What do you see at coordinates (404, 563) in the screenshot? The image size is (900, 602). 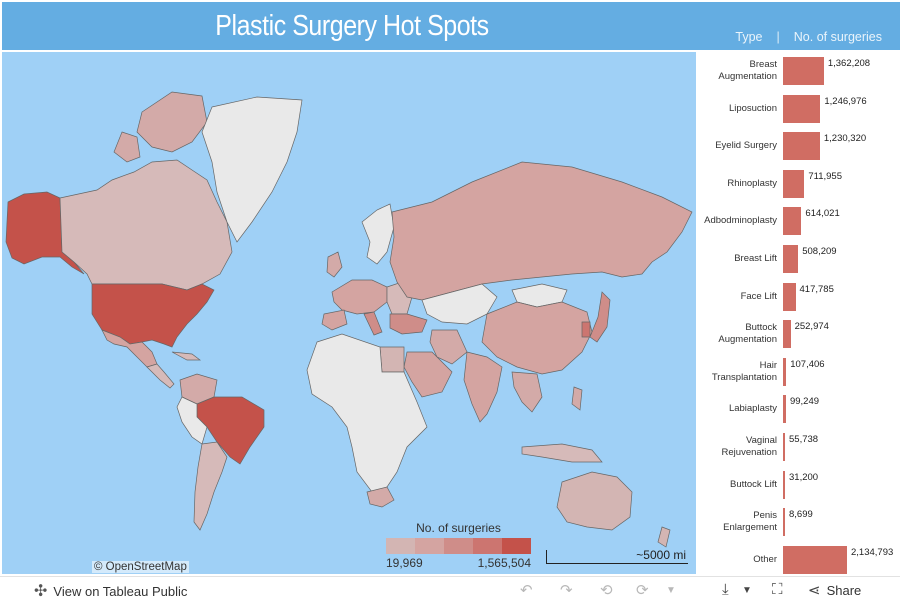 I see `legend-min: 19,969` at bounding box center [404, 563].